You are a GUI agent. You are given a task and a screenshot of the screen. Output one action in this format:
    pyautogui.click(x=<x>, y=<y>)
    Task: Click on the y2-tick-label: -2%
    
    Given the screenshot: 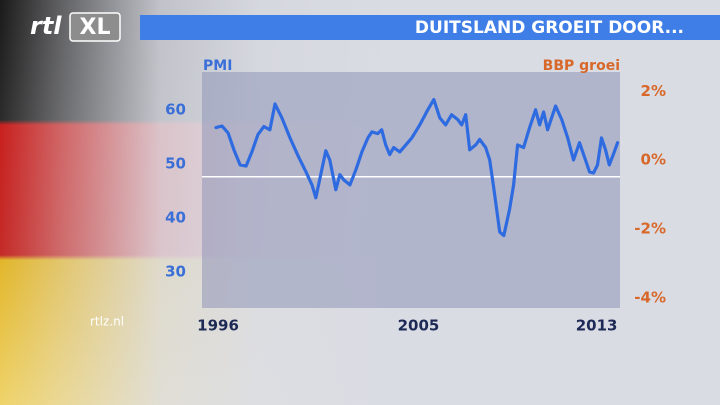 What is the action you would take?
    pyautogui.click(x=650, y=228)
    